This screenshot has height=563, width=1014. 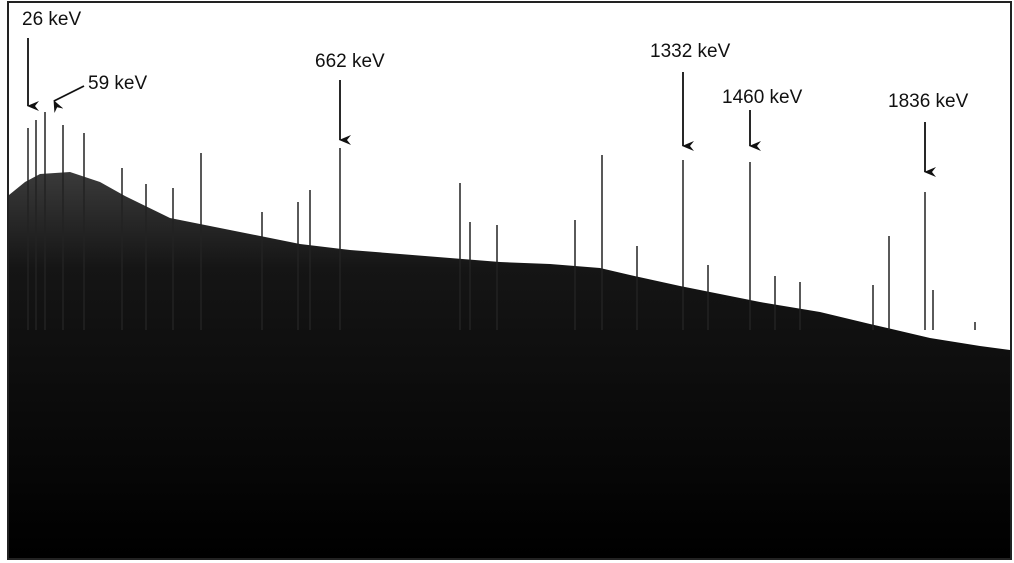 I want to click on peak-label: 1836 keV, so click(x=928, y=101).